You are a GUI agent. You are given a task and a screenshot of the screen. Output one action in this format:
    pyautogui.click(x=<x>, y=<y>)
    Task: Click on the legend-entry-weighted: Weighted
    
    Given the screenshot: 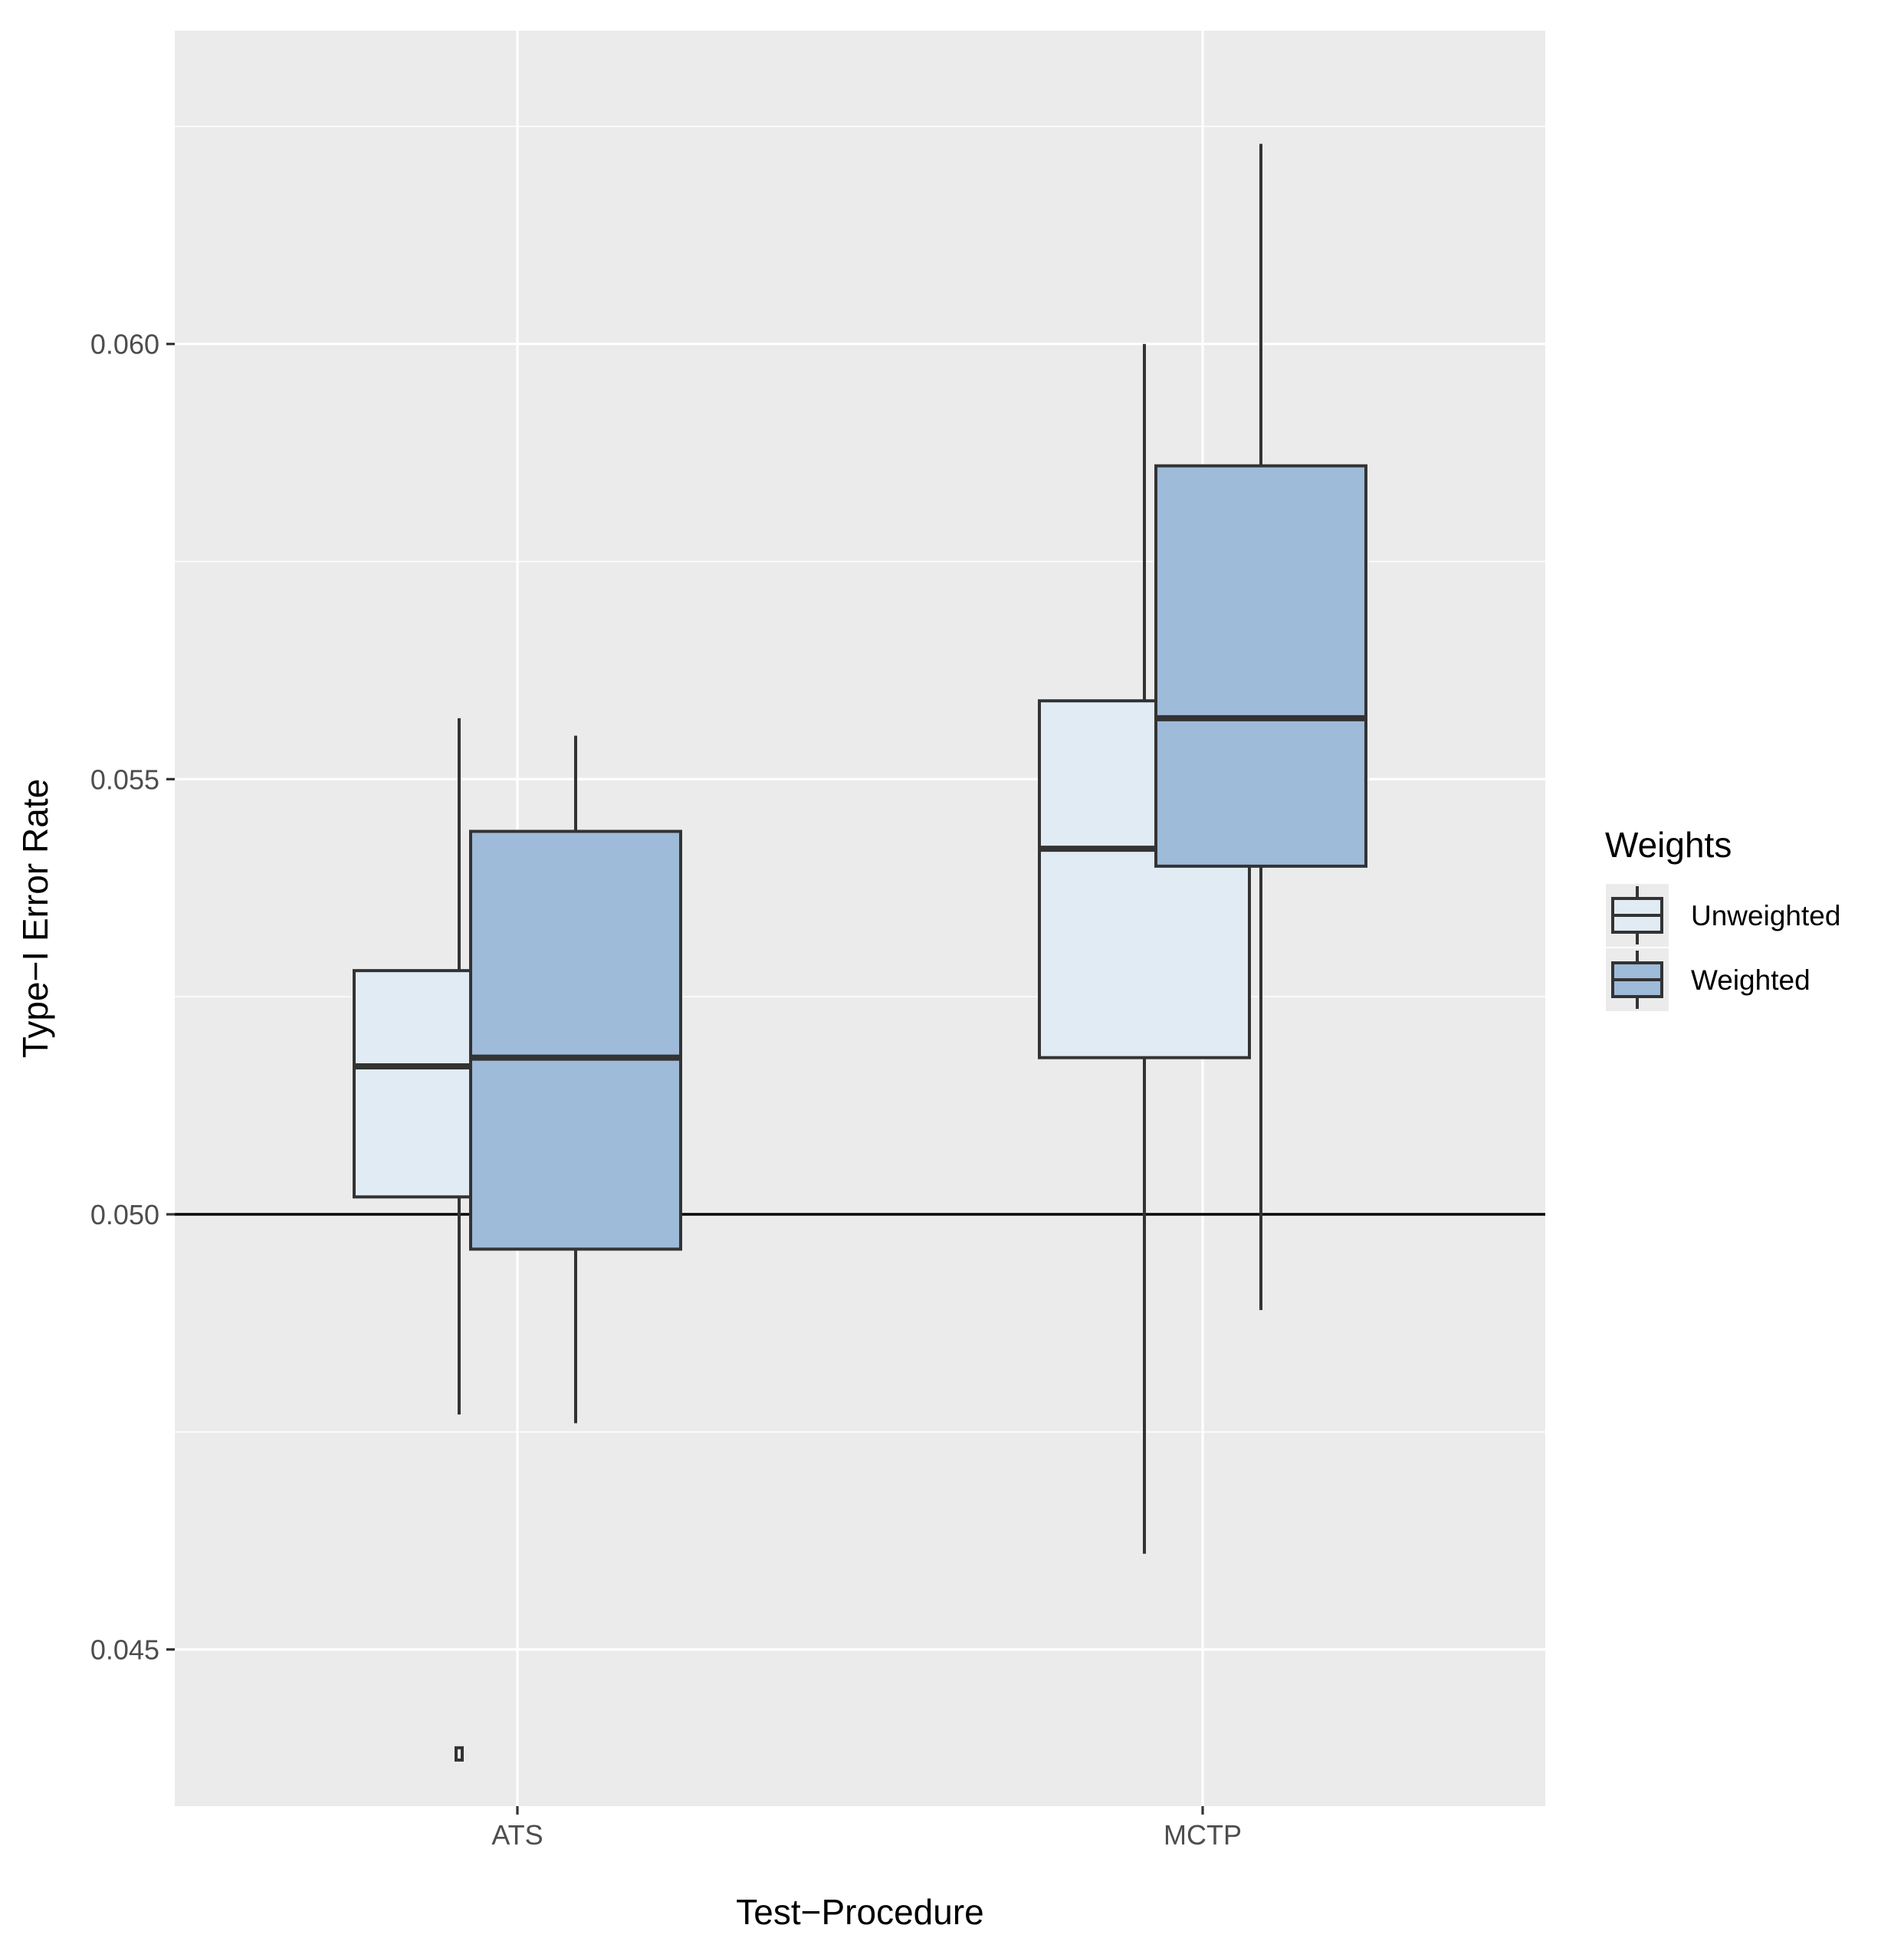 What is the action you would take?
    pyautogui.click(x=1707, y=980)
    